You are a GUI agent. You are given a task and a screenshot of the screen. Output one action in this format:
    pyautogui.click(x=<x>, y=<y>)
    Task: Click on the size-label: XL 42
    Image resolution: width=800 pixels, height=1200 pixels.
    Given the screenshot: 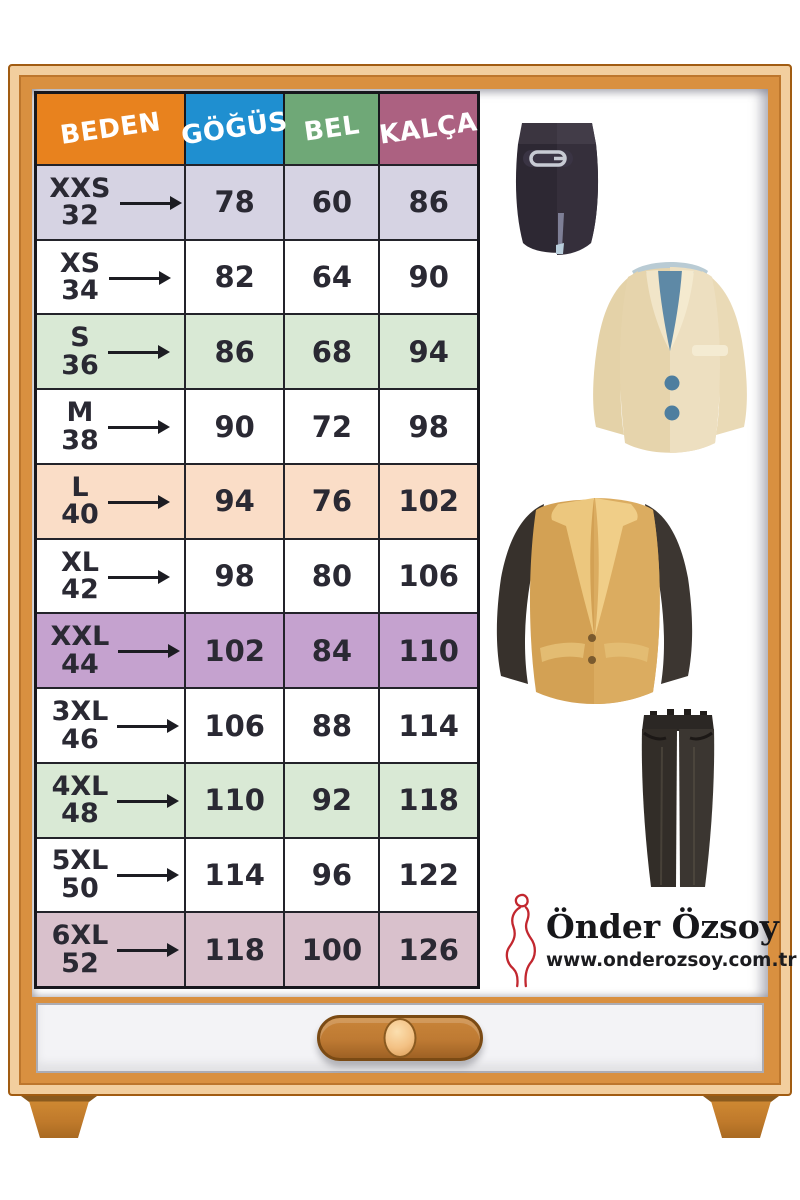 What is the action you would take?
    pyautogui.click(x=79, y=575)
    